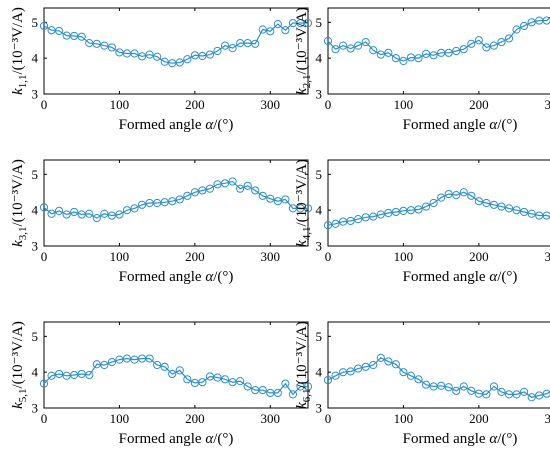 The height and width of the screenshot is (451, 550). What do you see at coordinates (319, 174) in the screenshot?
I see `y-tick-label: 5` at bounding box center [319, 174].